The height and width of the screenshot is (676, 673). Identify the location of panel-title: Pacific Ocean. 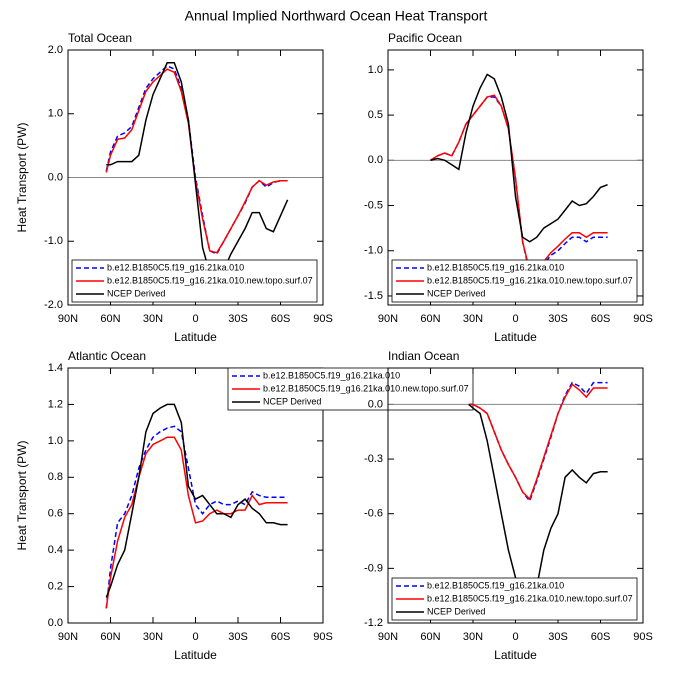
(425, 38).